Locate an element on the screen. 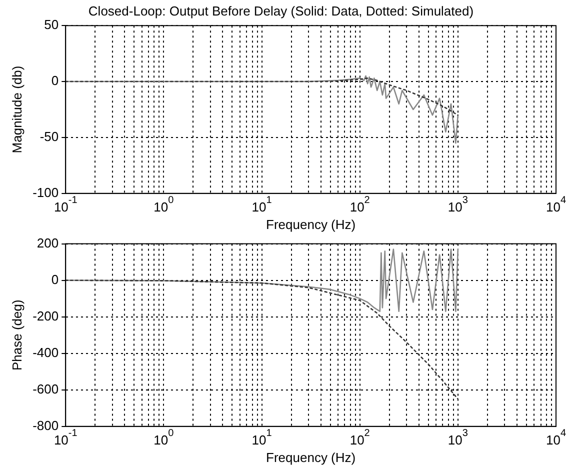 This screenshot has height=466, width=580. y-tick-label: 50 is located at coordinates (51, 24).